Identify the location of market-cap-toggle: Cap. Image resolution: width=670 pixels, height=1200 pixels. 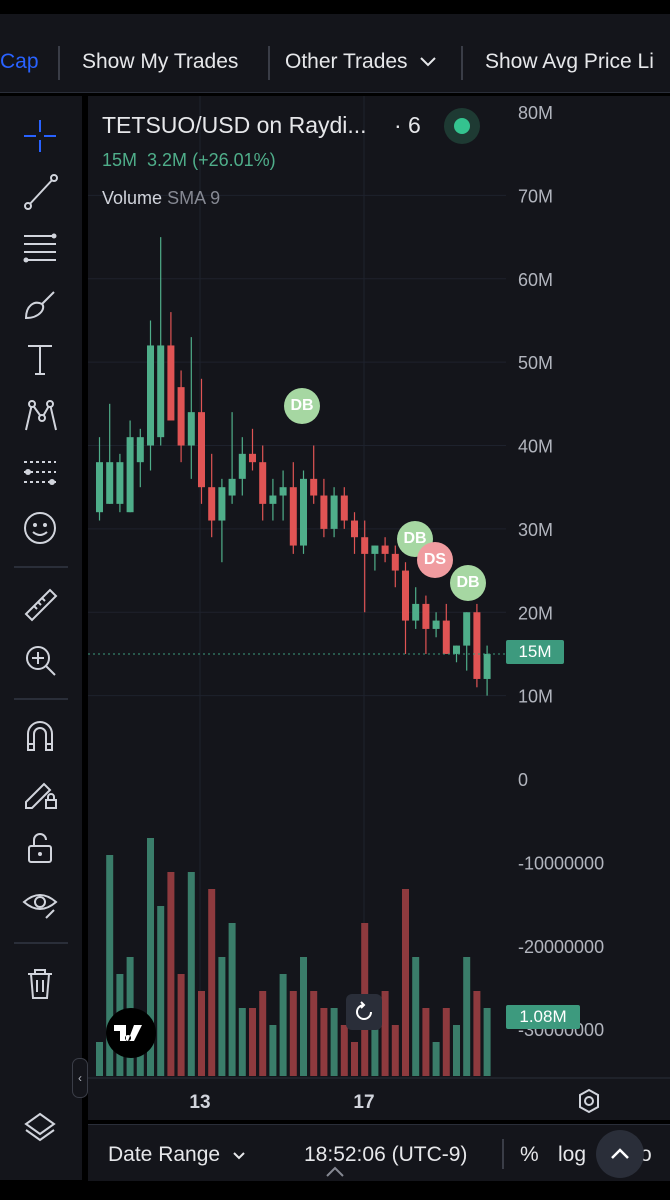
(19, 61).